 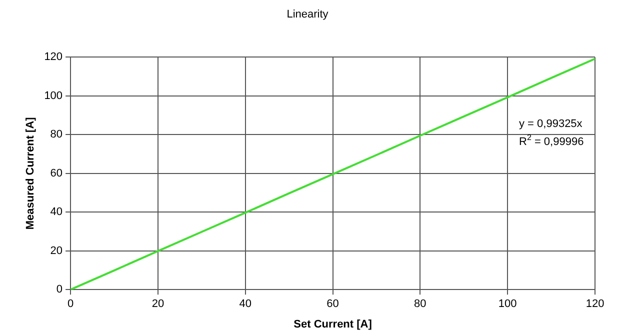 What do you see at coordinates (158, 304) in the screenshot?
I see `x-tick-label: 20` at bounding box center [158, 304].